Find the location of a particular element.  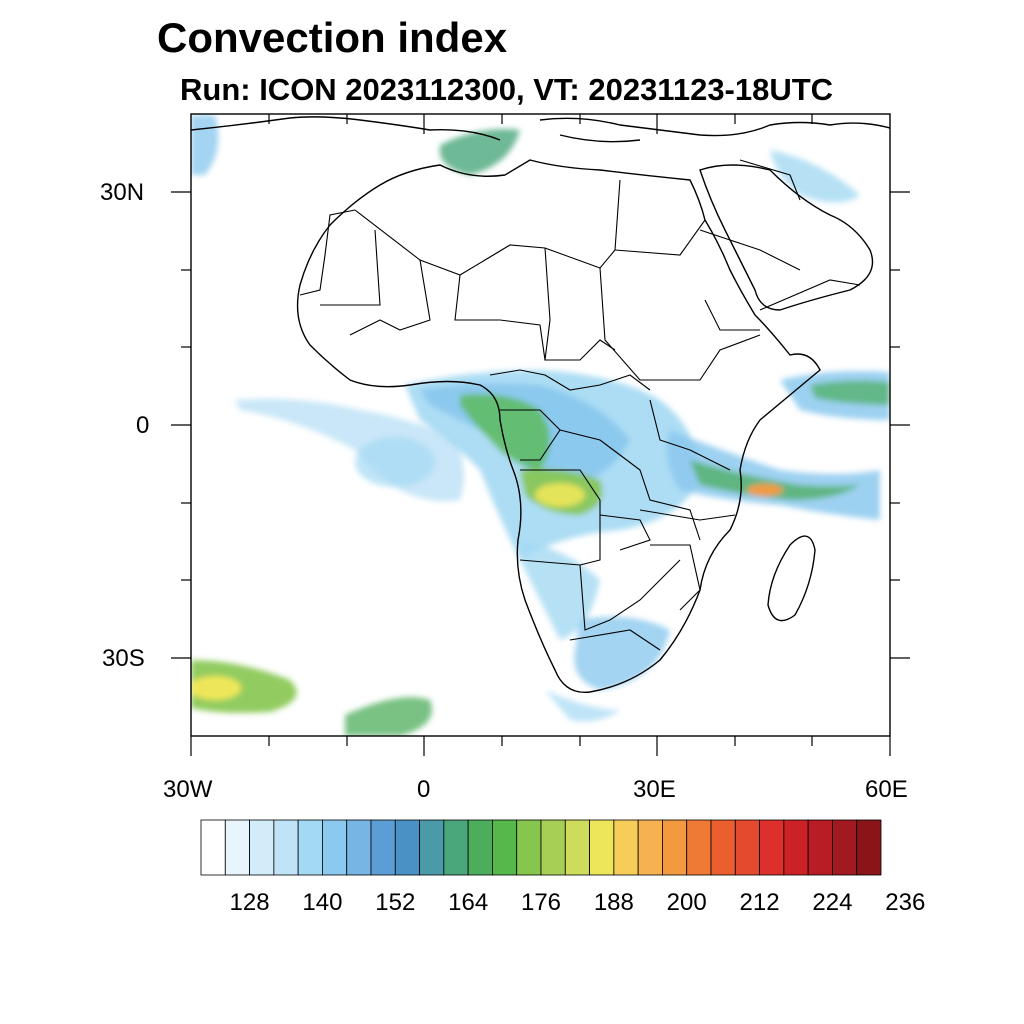

colorbar-tick-label: 128 is located at coordinates (249, 902).